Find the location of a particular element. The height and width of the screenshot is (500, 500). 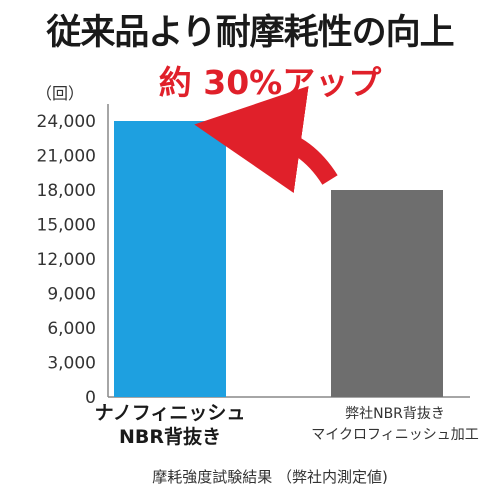

y-tick-label: 12,000 is located at coordinates (66, 260).